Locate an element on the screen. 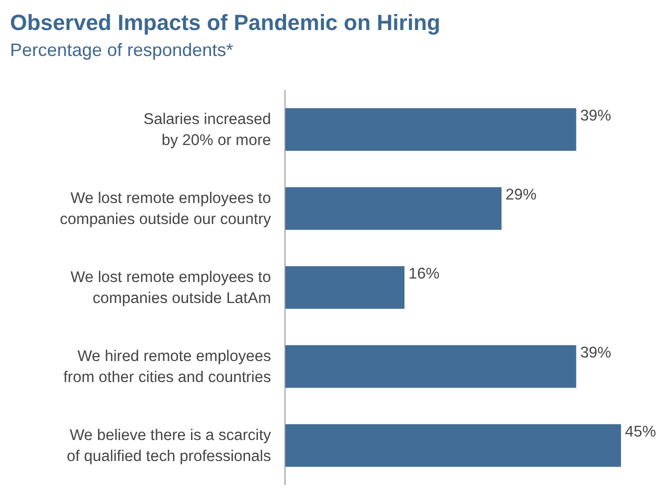 This screenshot has height=488, width=664. y-tick-label: We lost remote employees to companies outside LatAm is located at coordinates (170, 288).